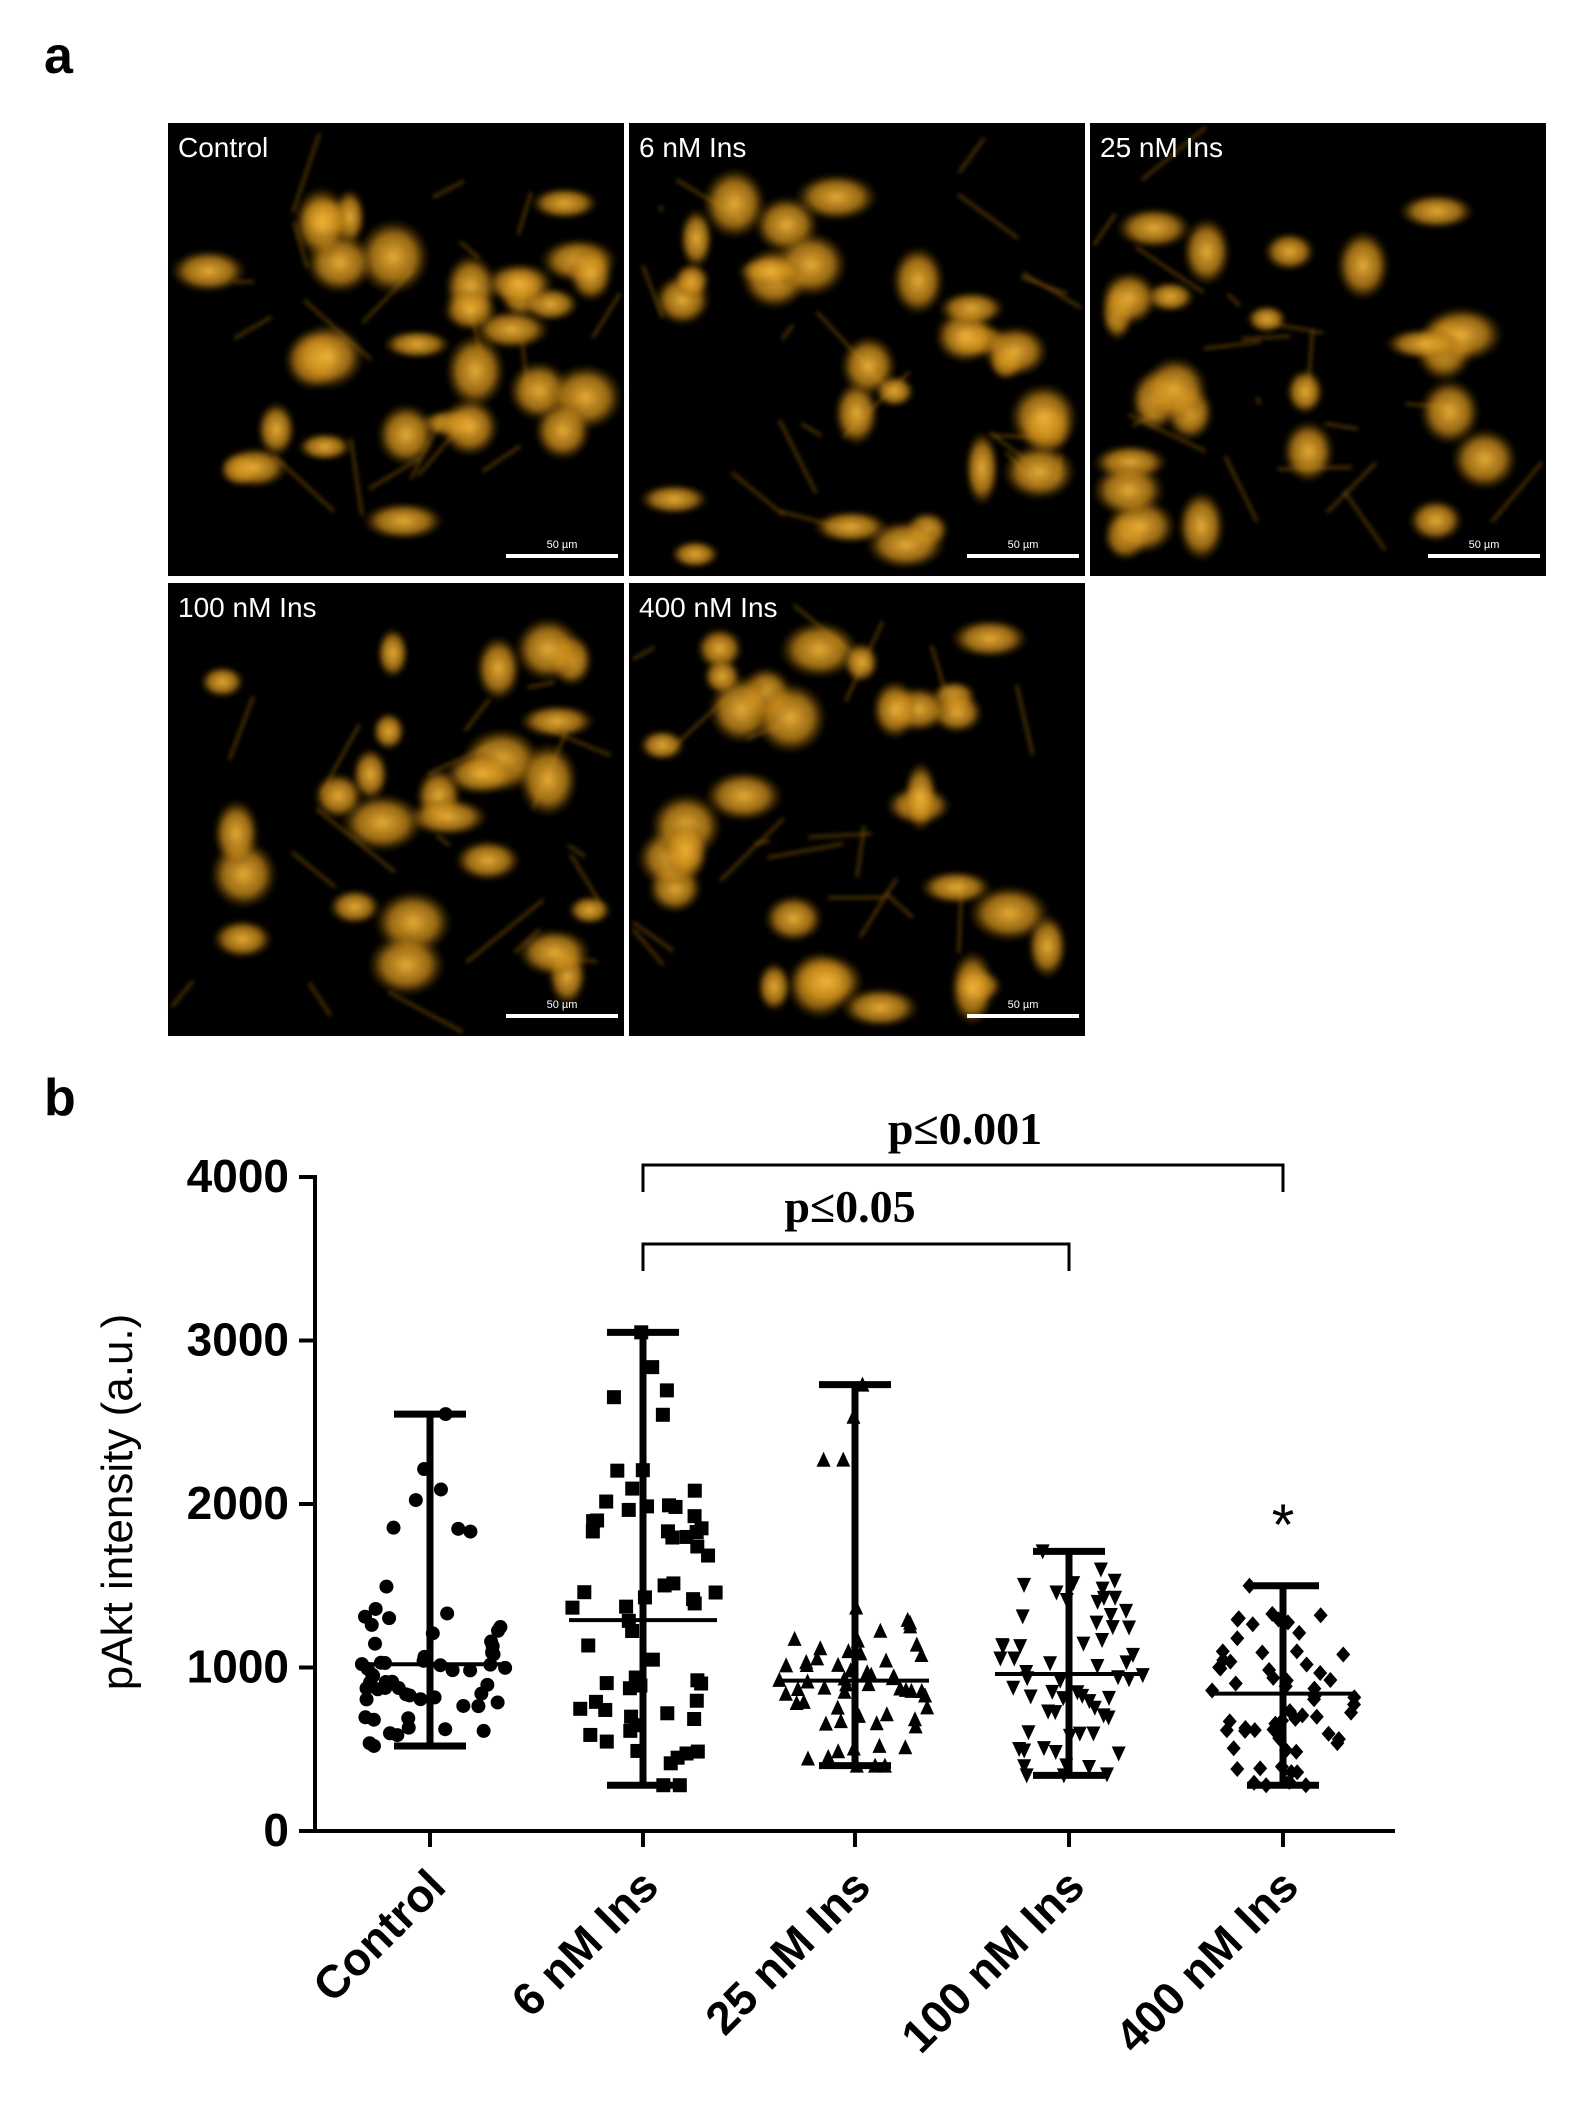  Describe the element at coordinates (379, 1935) in the screenshot. I see `x-tick-label: Control` at that location.